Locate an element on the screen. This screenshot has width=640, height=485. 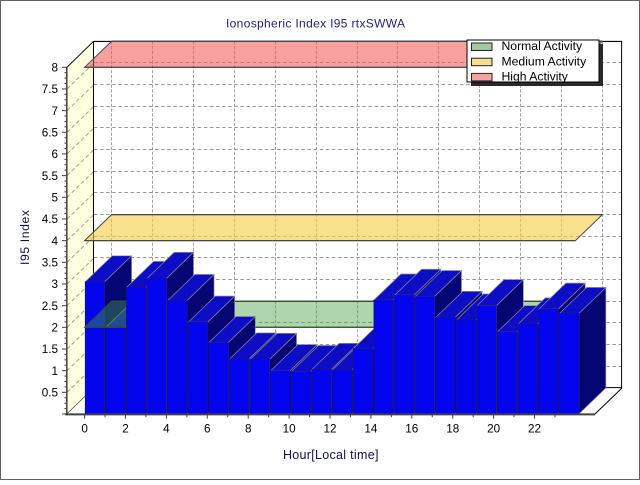
svg-text: 16 is located at coordinates (411, 429).